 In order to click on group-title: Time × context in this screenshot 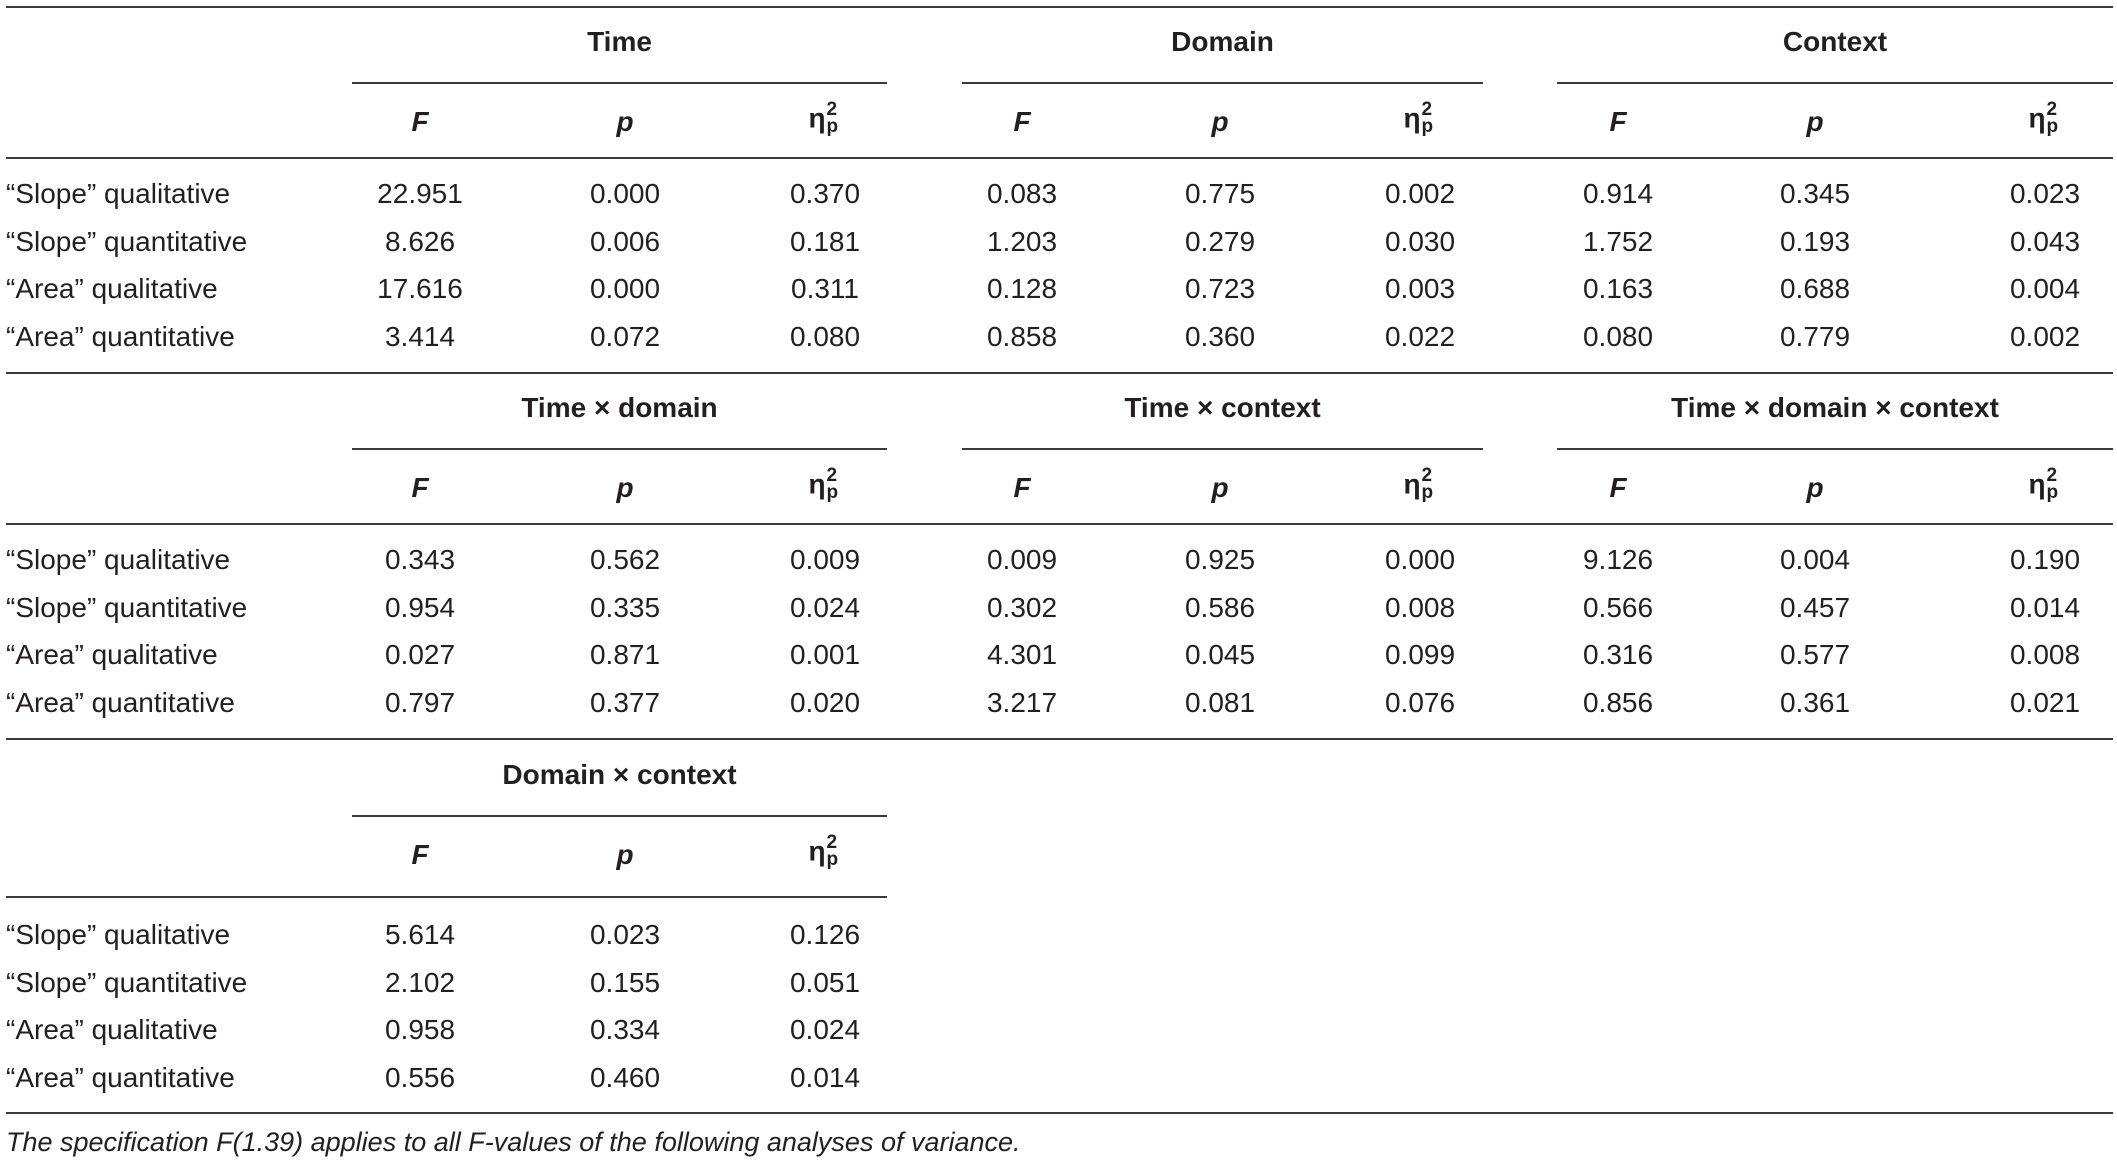, I will do `click(1222, 407)`.